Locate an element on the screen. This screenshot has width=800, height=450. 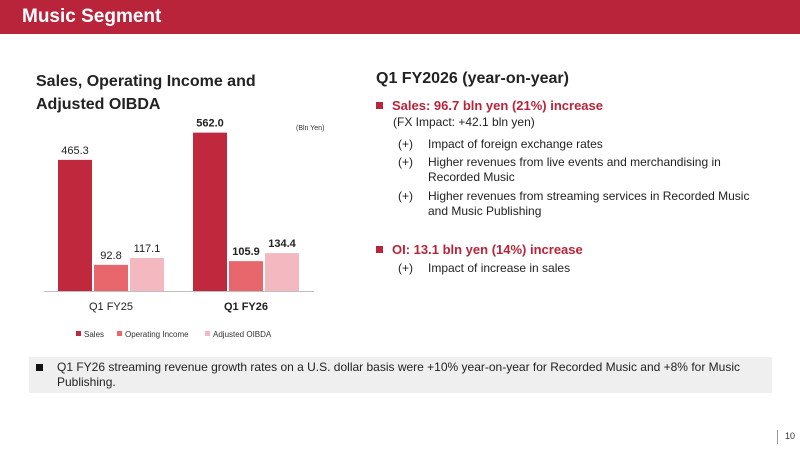
header-bar: Music Segment is located at coordinates (400, 17).